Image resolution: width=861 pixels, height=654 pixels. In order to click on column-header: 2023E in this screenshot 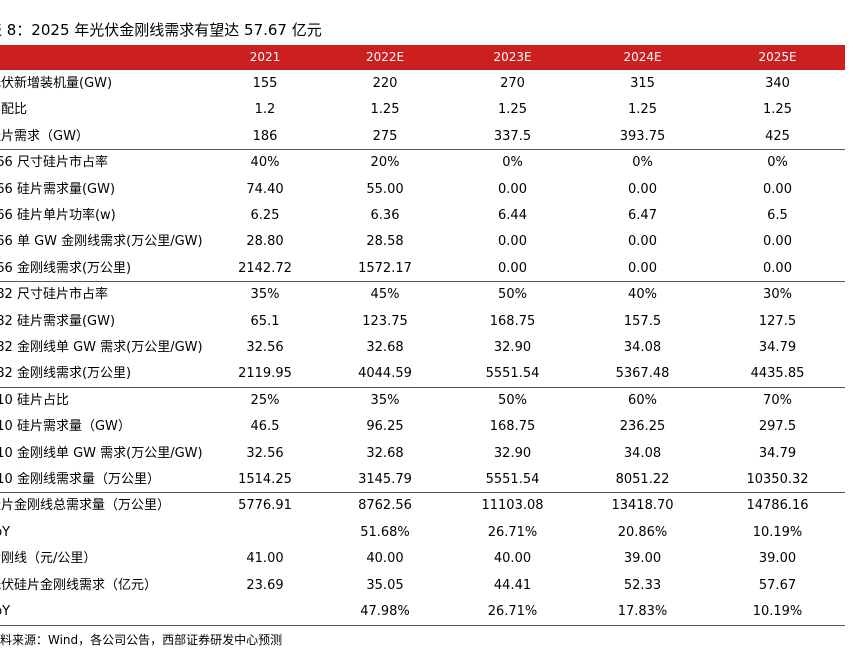, I will do `click(512, 57)`.